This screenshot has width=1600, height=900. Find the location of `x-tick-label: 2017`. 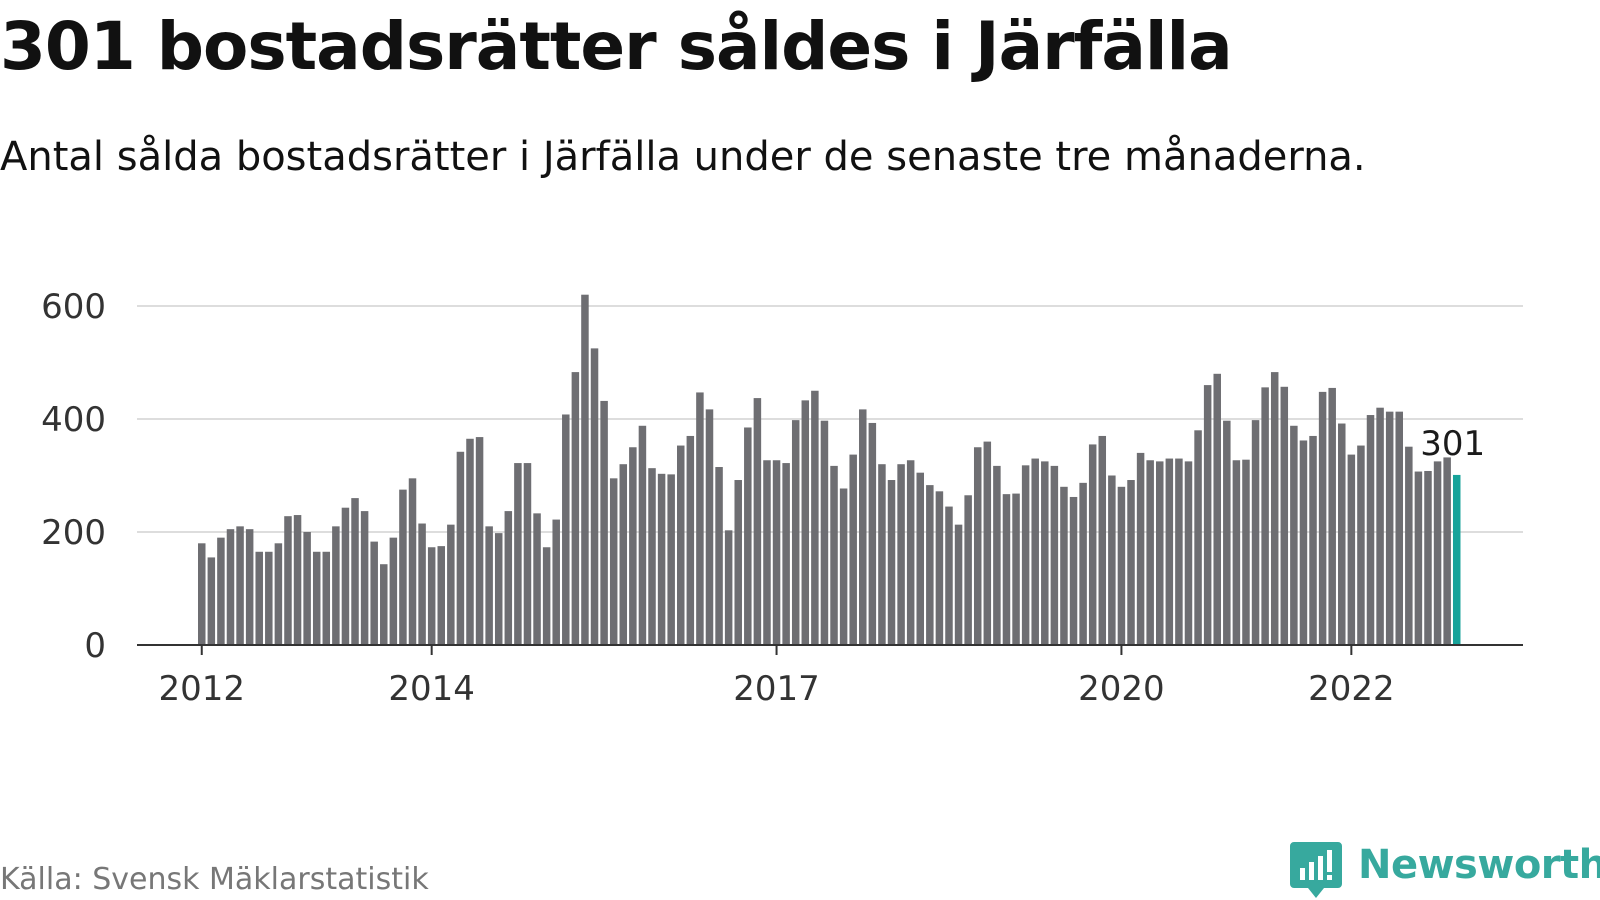

x-tick-label: 2017 is located at coordinates (776, 689).